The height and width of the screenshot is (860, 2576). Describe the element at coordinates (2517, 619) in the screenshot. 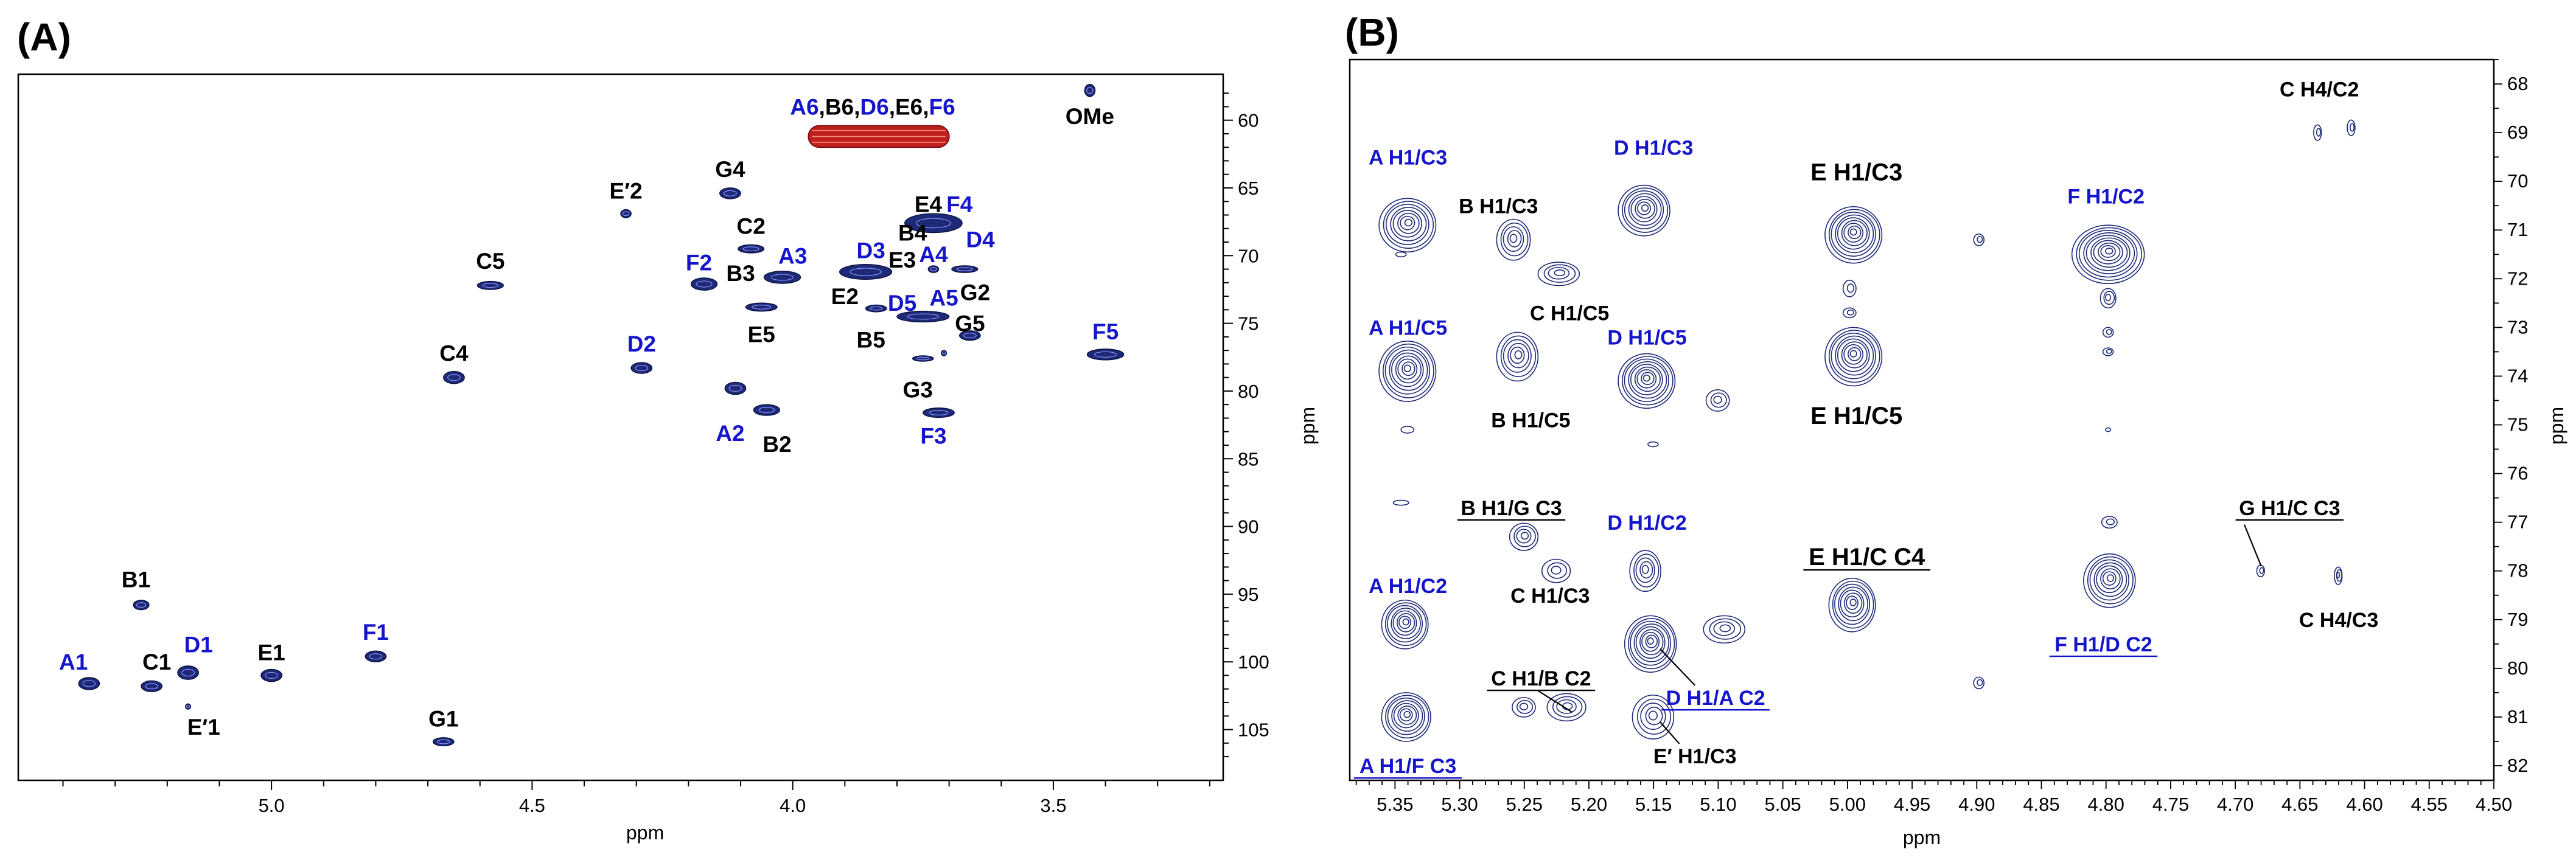

I see `y-tick-label-b: 79` at that location.